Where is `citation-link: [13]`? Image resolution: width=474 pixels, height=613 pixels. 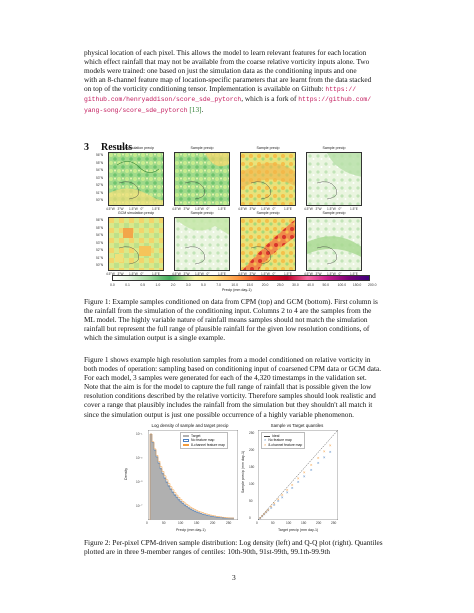 citation-link: [13] is located at coordinates (195, 109).